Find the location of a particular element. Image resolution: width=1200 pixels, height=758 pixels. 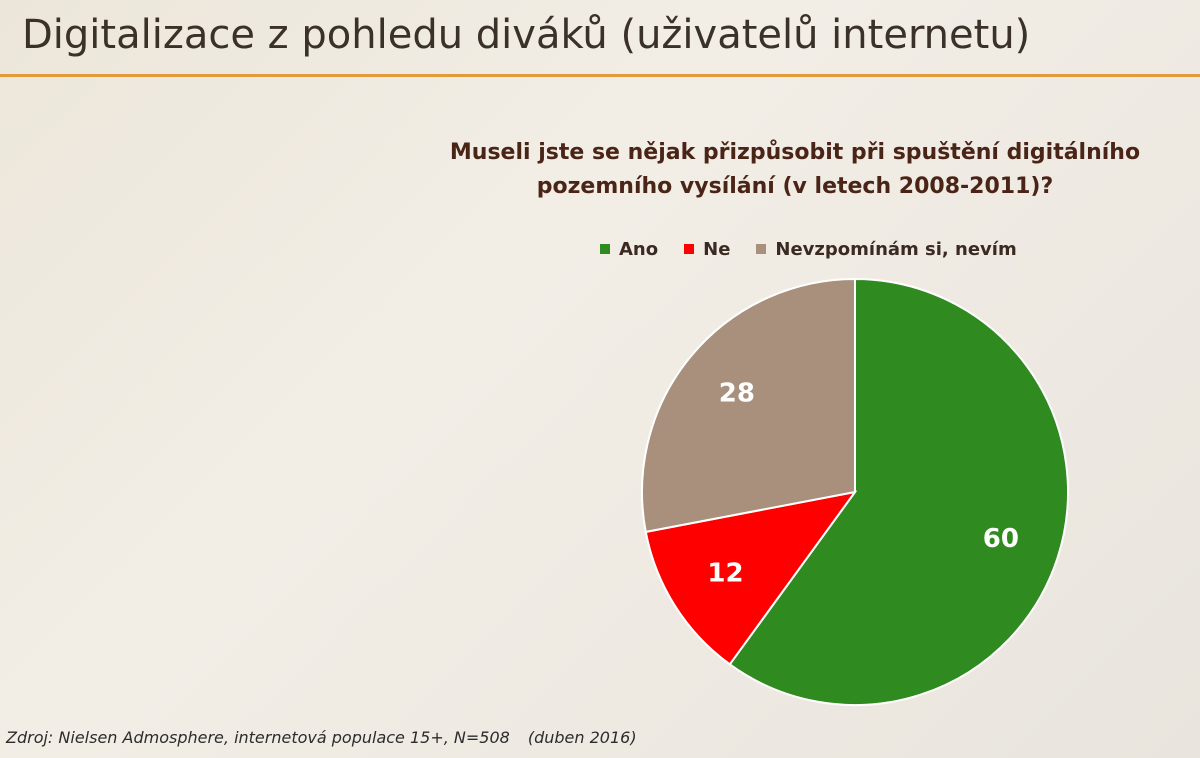

legend-item-ne: Ne is located at coordinates (707, 249).